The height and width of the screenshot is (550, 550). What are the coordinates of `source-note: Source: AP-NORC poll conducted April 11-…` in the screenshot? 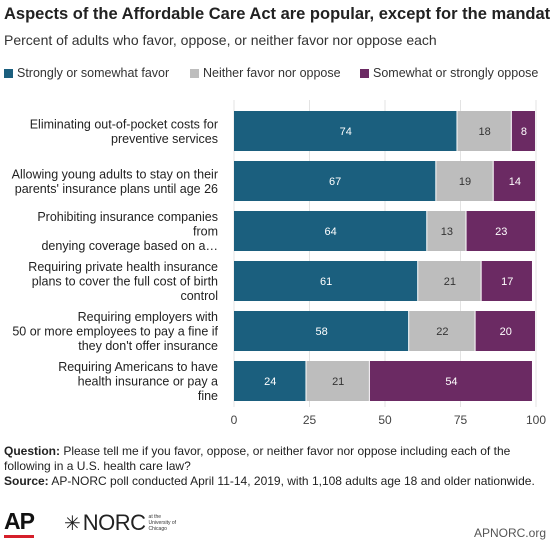 It's located at (274, 481).